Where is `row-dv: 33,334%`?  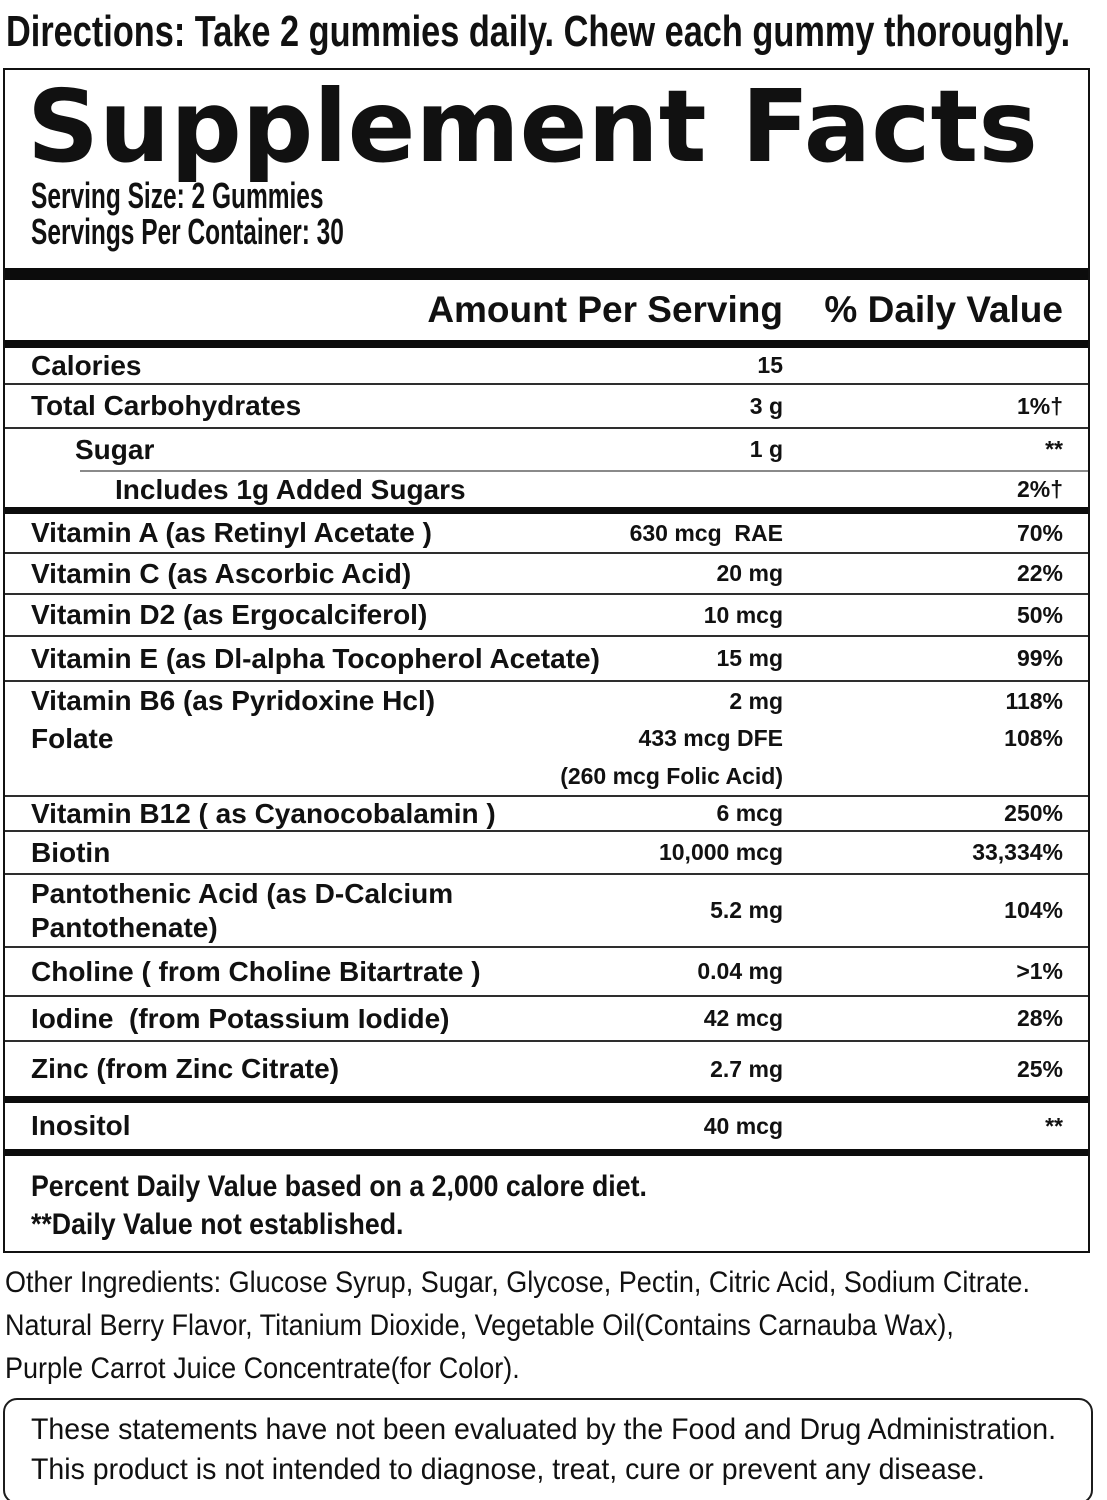
row-dv: 33,334% is located at coordinates (1017, 852).